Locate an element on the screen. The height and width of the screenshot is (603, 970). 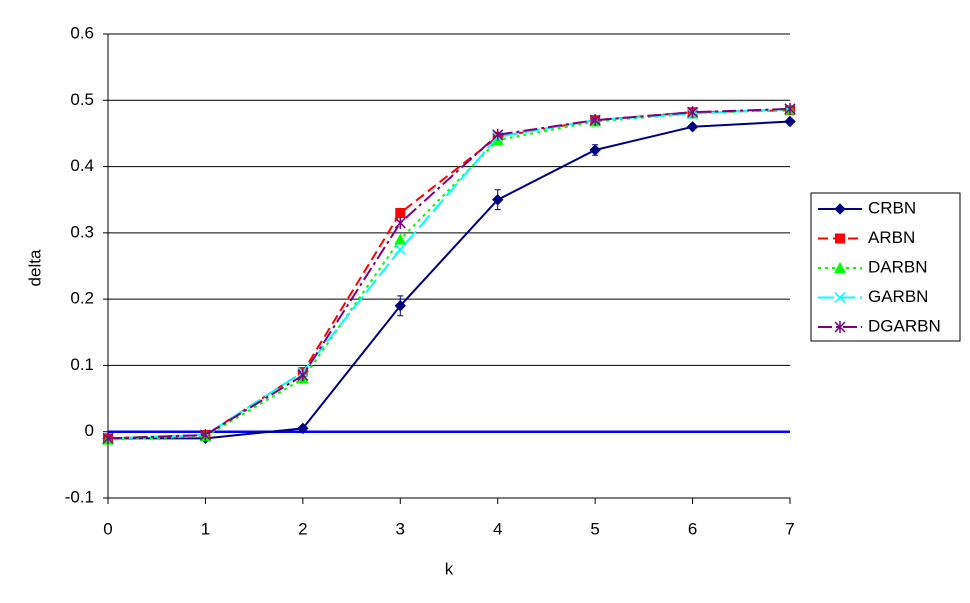
legend-label: DGARBN is located at coordinates (904, 325).